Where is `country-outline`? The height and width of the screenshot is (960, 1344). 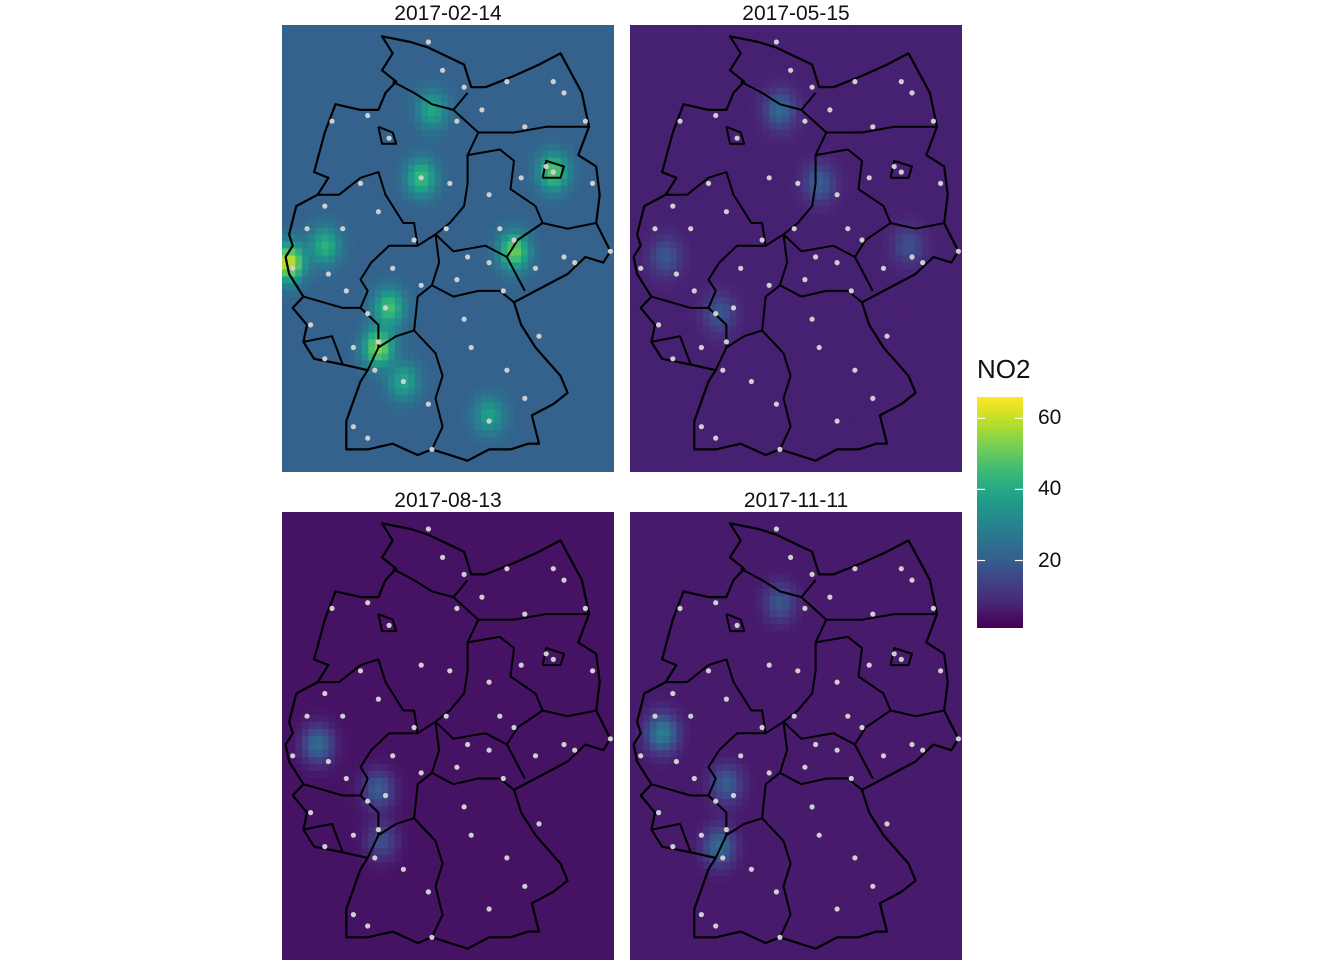 country-outline is located at coordinates (796, 248).